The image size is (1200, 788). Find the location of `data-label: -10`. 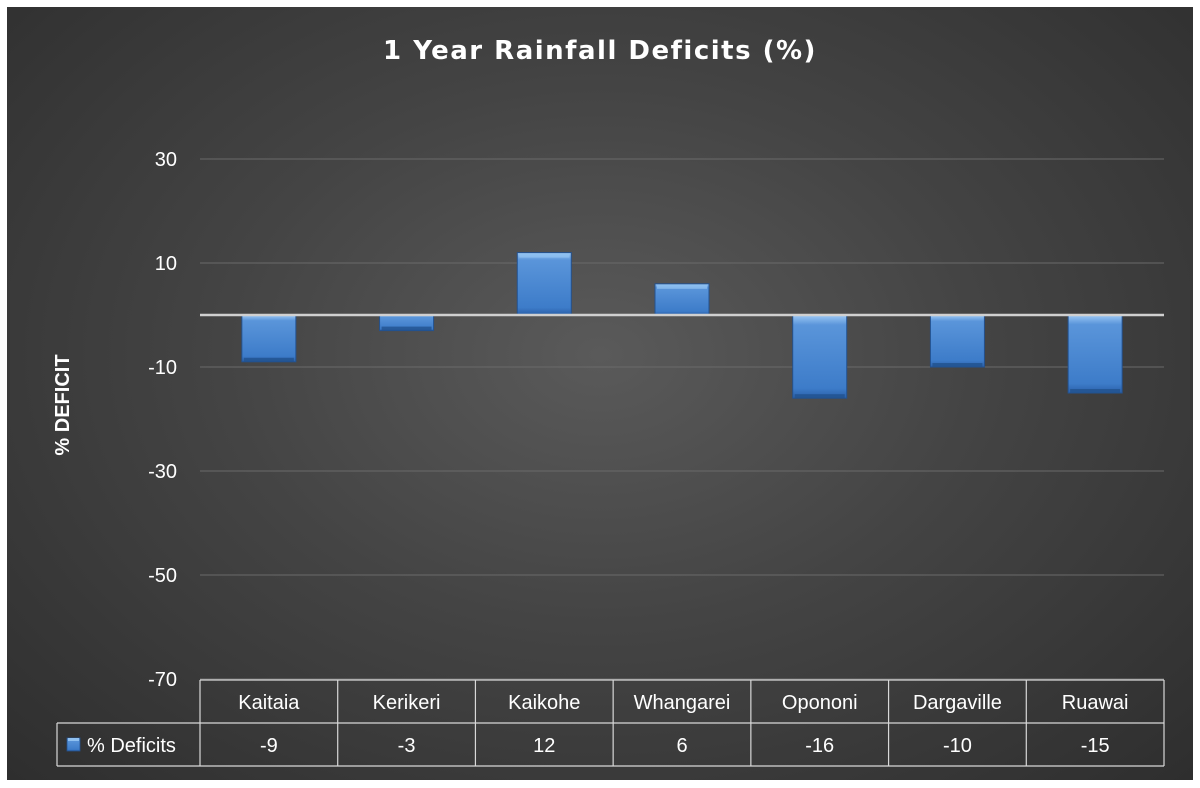

data-label: -10 is located at coordinates (957, 746).